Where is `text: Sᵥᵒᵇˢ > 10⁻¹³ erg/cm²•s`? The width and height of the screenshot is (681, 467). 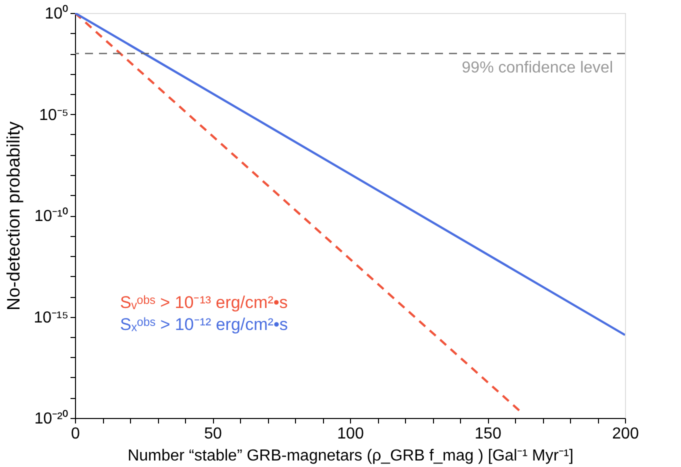
text: Sᵥᵒᵇˢ > 10⁻¹³ erg/cm²•s is located at coordinates (204, 302).